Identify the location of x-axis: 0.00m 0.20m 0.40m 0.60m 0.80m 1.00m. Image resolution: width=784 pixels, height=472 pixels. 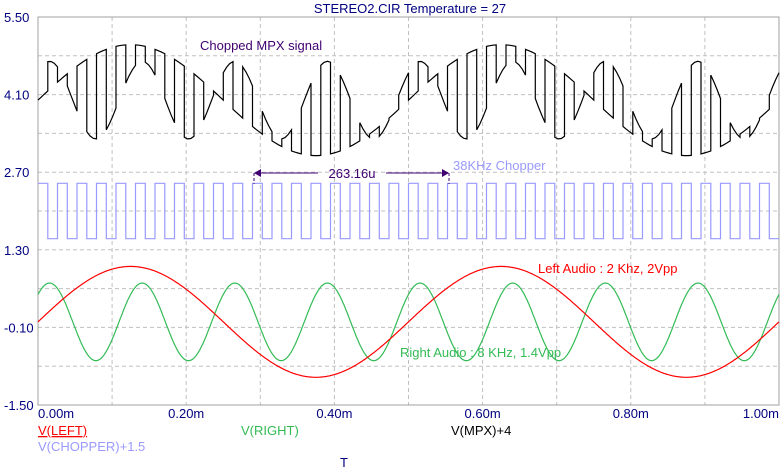
(408, 413).